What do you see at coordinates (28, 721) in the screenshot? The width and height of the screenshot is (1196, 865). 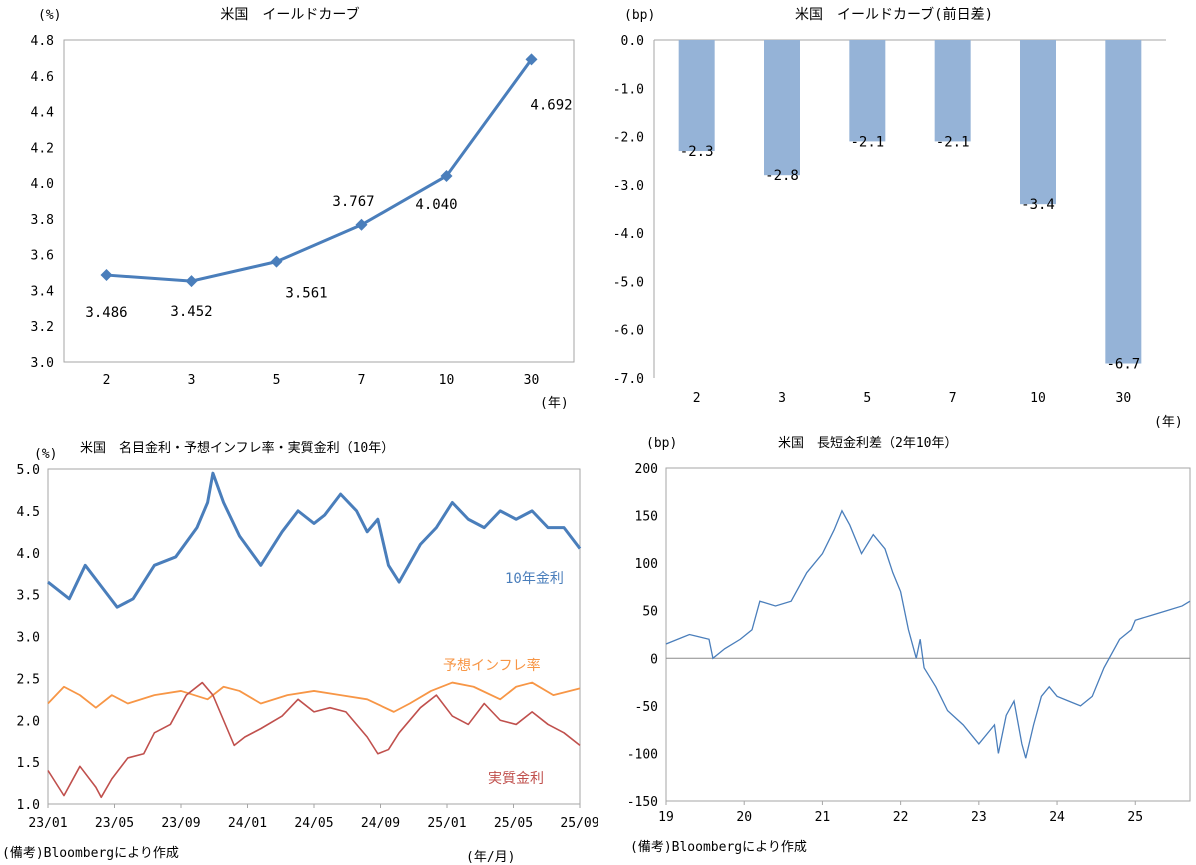 I see `y-tick-label: 2.0` at bounding box center [28, 721].